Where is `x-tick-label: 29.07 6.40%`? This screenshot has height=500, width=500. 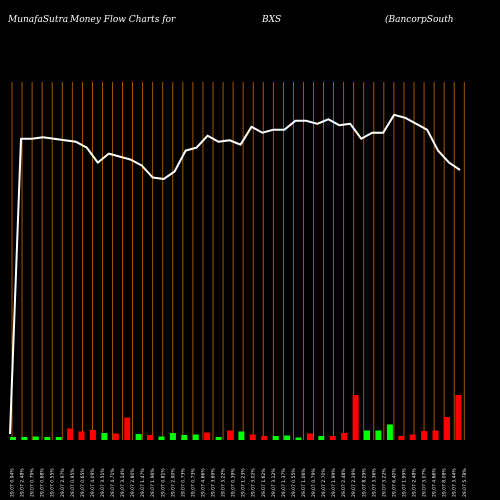
x-tick-label: 29.07 6.40% is located at coordinates (394, 482).